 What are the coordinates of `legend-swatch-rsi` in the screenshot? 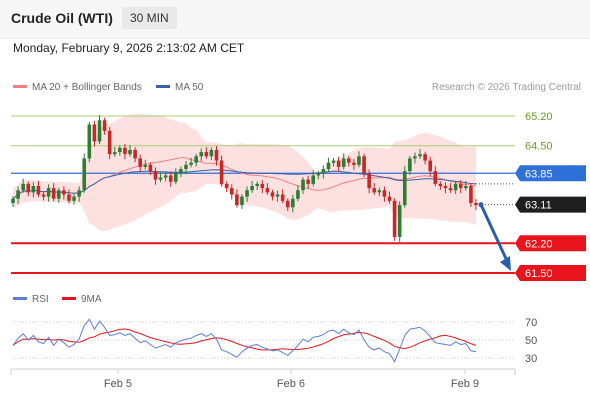 It's located at (20, 298).